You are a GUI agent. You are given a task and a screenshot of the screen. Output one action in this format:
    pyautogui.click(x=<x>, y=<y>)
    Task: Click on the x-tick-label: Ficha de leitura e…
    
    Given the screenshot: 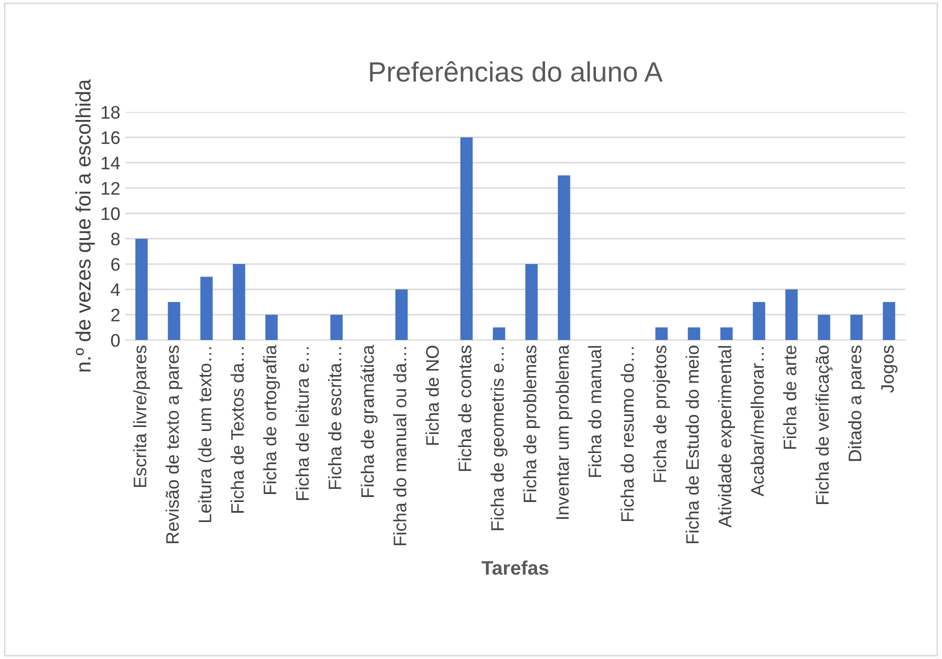 What is the action you would take?
    pyautogui.click(x=302, y=423)
    